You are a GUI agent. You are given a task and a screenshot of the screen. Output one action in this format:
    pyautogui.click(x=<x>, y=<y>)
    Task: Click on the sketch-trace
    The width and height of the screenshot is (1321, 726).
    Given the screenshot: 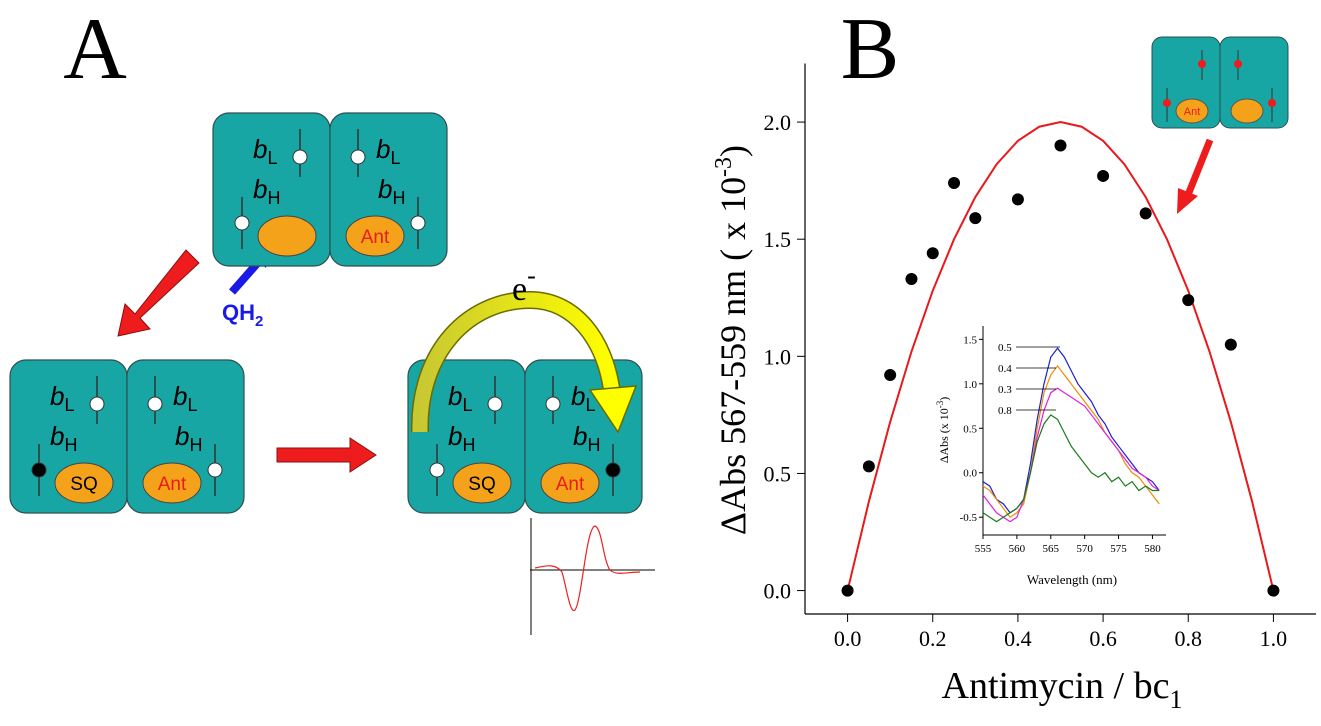 What is the action you would take?
    pyautogui.click(x=587, y=568)
    